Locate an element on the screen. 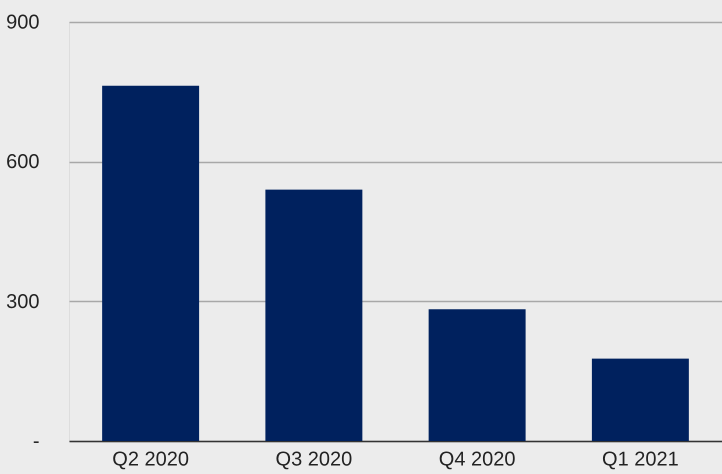 The height and width of the screenshot is (474, 722). y-tick-label: 900 is located at coordinates (23, 23).